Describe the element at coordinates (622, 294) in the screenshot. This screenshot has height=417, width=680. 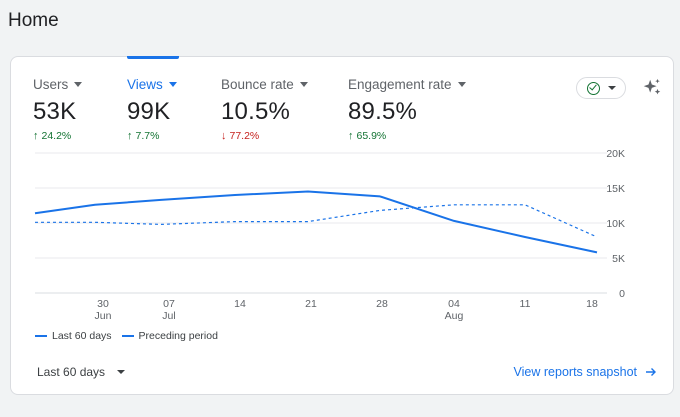
I see `y-tick-label: 0` at that location.